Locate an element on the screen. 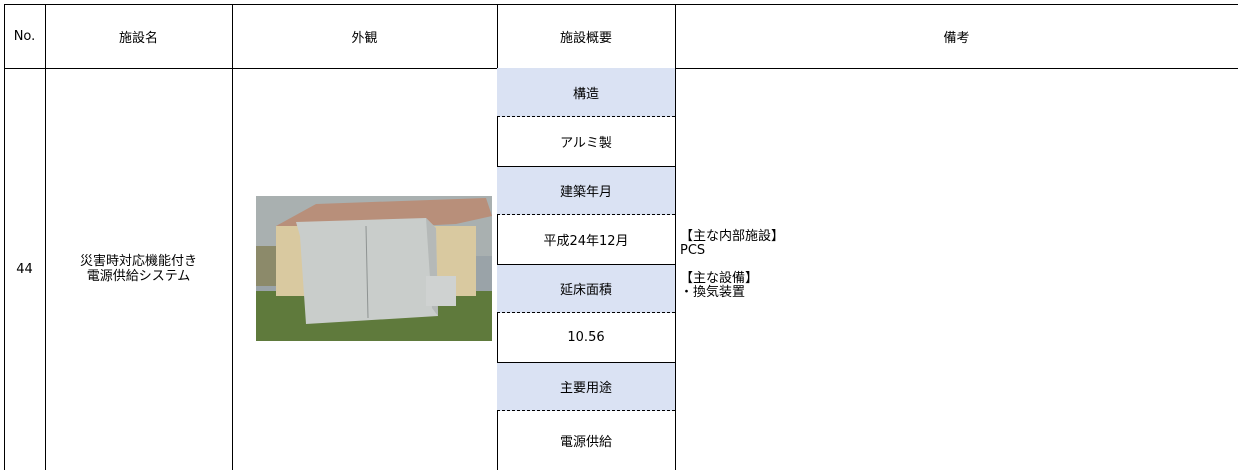  border is located at coordinates (621, 4).